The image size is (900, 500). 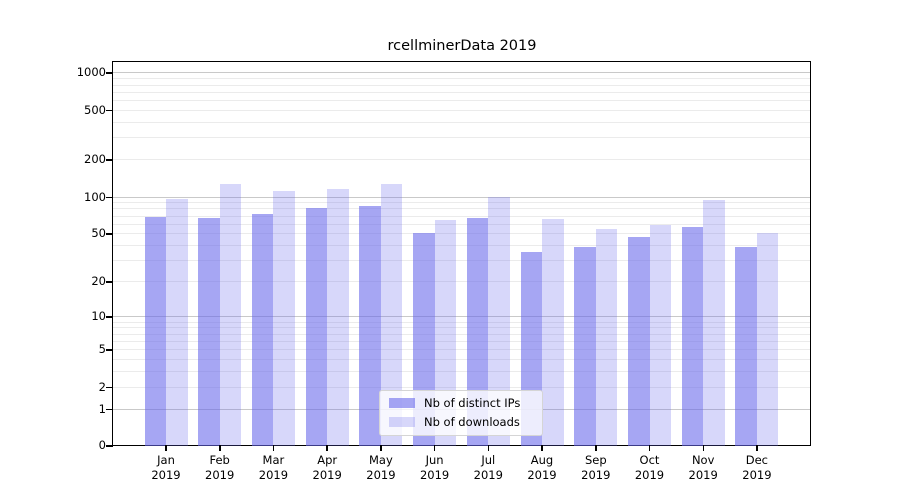 What do you see at coordinates (649, 467) in the screenshot?
I see `x-tick-label-oct: Oct 2019` at bounding box center [649, 467].